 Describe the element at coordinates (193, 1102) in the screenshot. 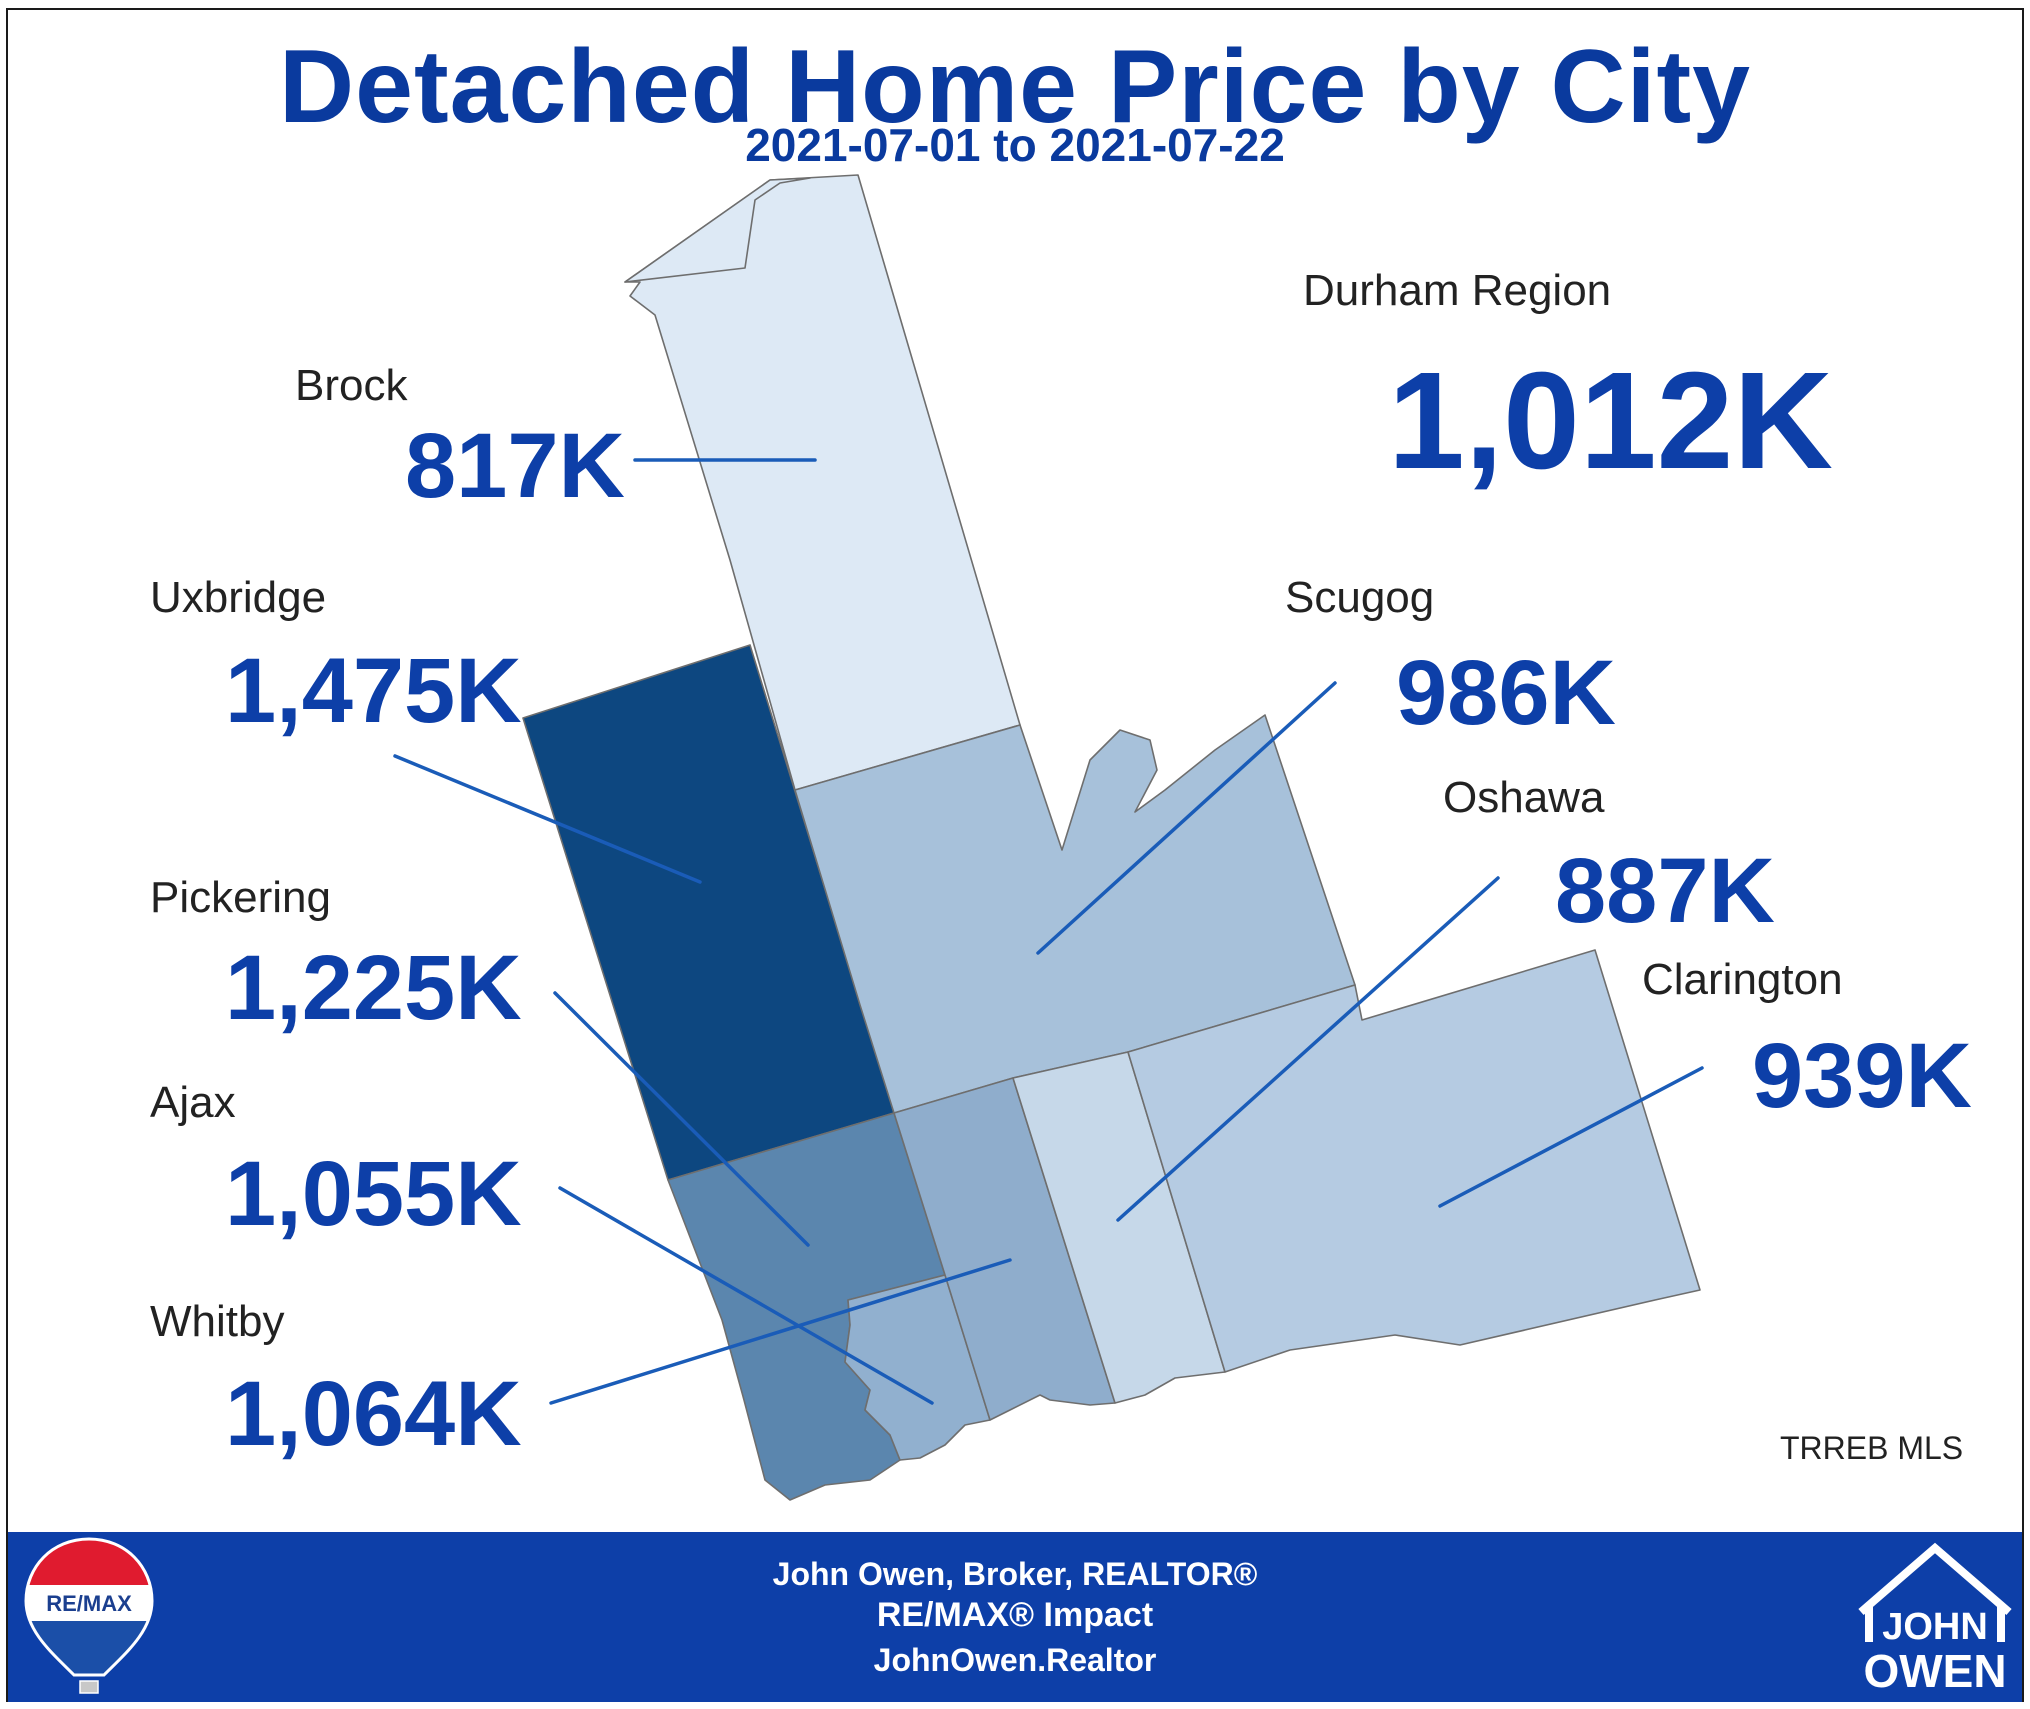

I see `label-ajax: Ajax` at that location.